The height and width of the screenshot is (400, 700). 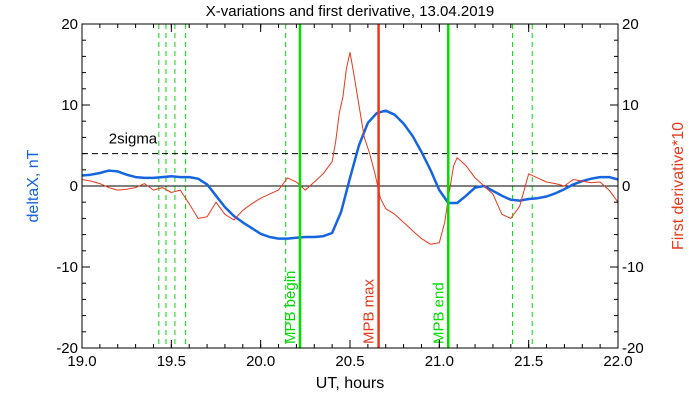 I want to click on x-axis-title: UT, hours, so click(x=350, y=383).